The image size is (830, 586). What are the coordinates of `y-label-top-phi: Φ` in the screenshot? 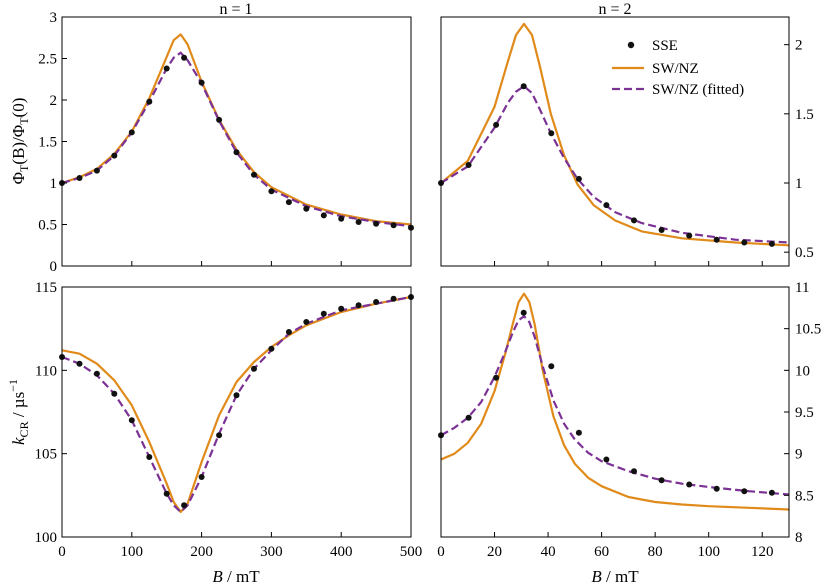 It's located at (18, 178).